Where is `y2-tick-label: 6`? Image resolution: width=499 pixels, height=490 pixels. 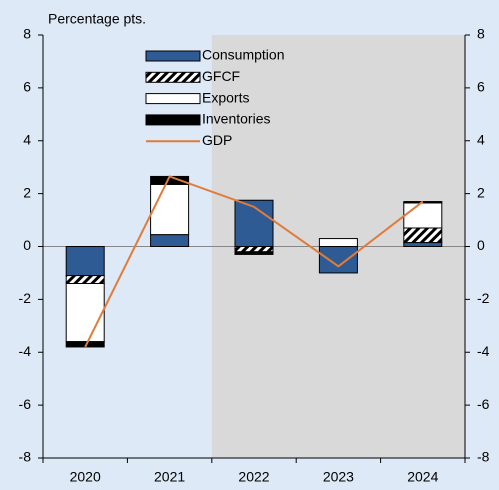
y2-tick-label: 6 is located at coordinates (481, 87).